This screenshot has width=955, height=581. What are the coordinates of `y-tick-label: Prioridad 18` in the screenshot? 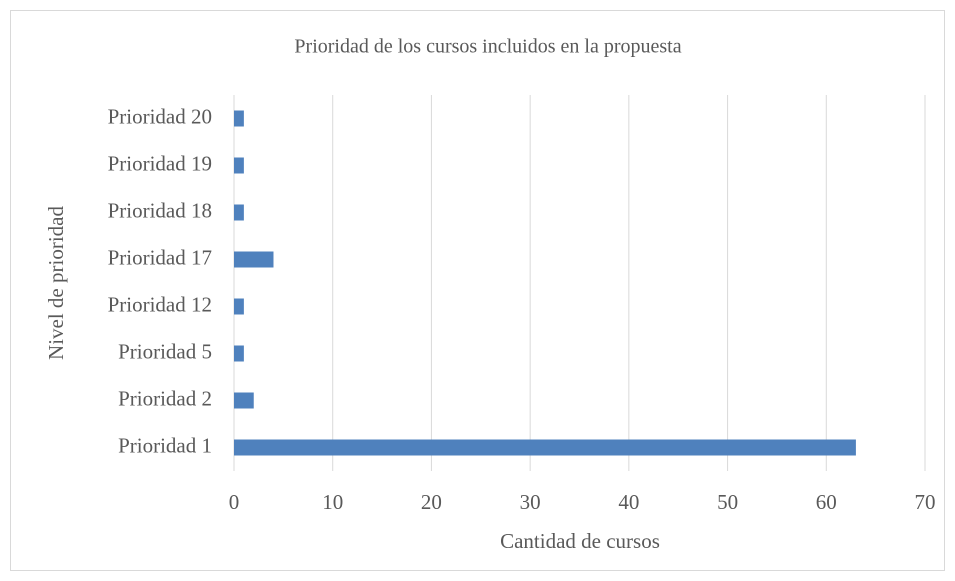 It's located at (160, 210).